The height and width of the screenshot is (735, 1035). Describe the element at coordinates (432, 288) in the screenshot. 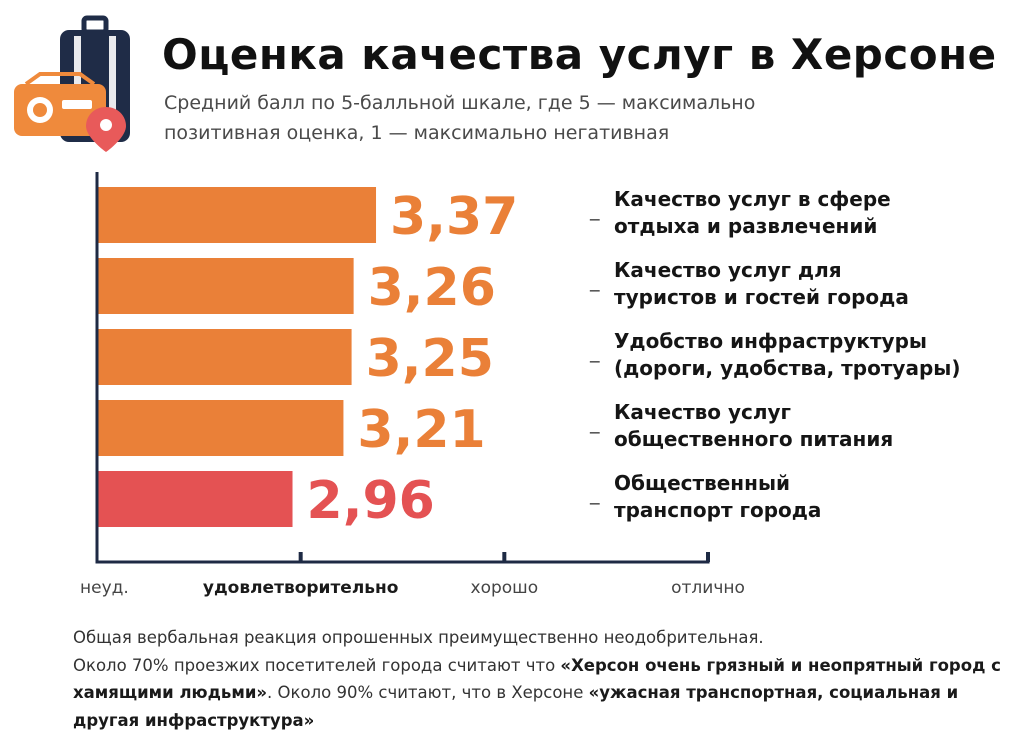

I see `bar-value-label: 3,26` at that location.